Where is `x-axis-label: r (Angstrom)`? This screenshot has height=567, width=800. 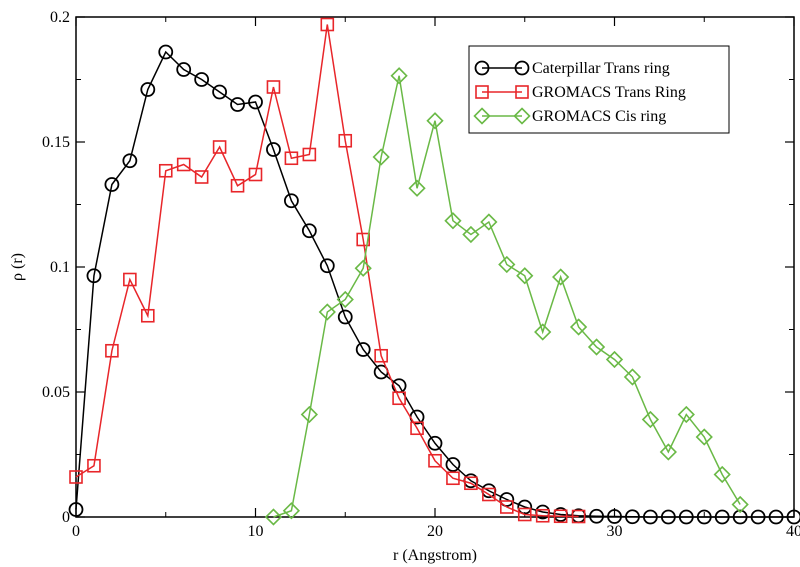 x-axis-label: r (Angstrom) is located at coordinates (435, 555).